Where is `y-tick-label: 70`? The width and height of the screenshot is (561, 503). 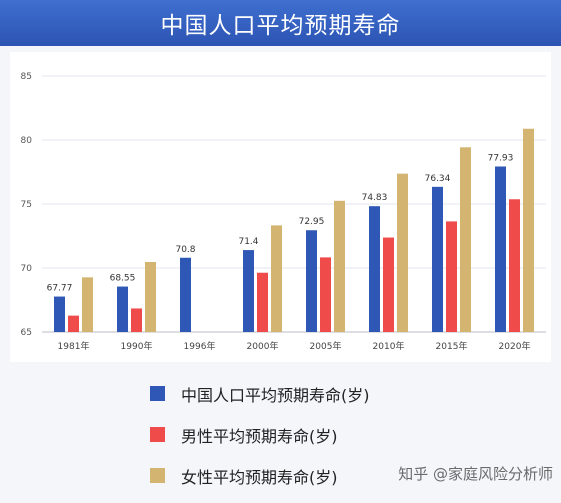 y-tick-label: 70 is located at coordinates (27, 269).